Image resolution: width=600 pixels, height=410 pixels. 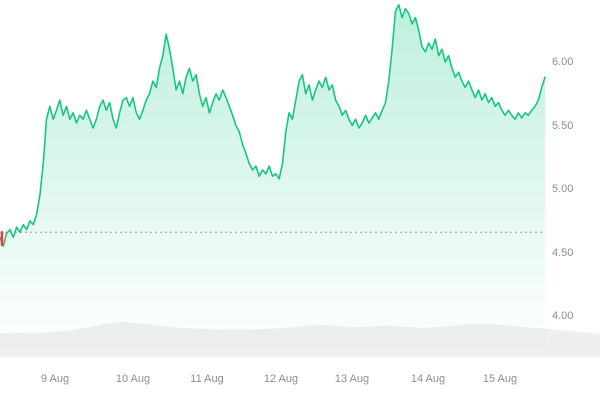 What do you see at coordinates (428, 379) in the screenshot?
I see `x-axis-tick-label: 14 Aug` at bounding box center [428, 379].